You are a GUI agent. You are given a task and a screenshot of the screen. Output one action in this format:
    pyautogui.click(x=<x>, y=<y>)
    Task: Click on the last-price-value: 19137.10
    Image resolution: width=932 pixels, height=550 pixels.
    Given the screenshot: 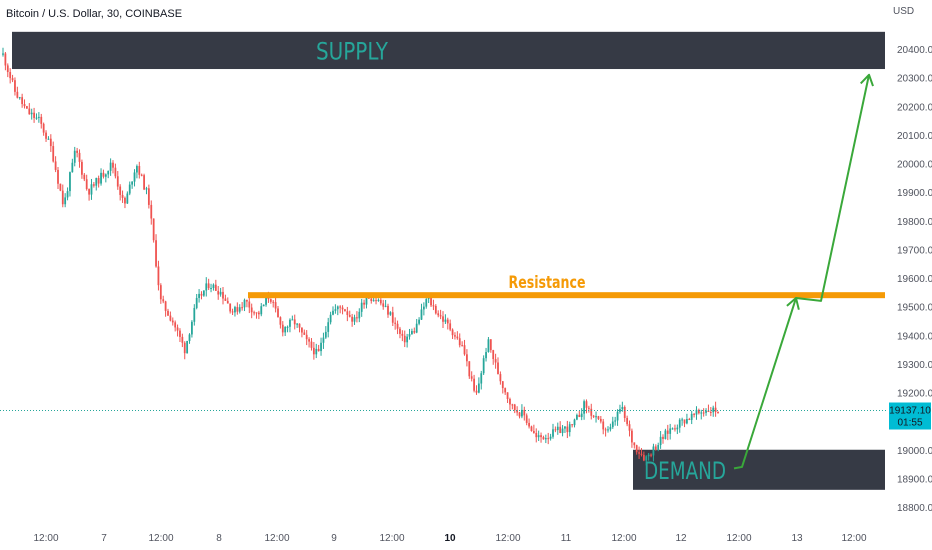 What is the action you would take?
    pyautogui.click(x=910, y=411)
    